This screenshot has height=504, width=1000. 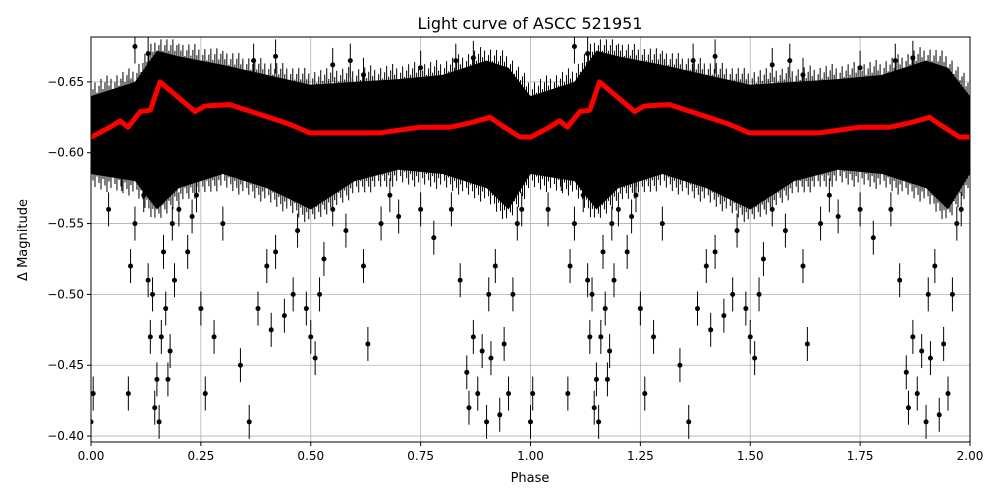 What do you see at coordinates (530, 109) in the screenshot?
I see `binned-curve` at bounding box center [530, 109].